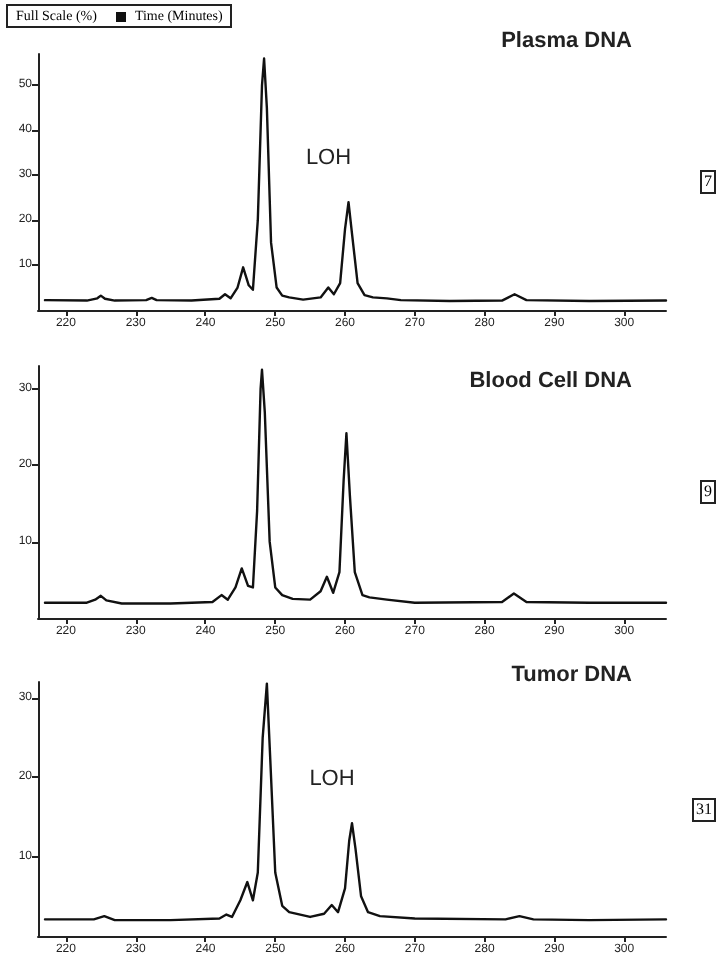 Image resolution: width=722 pixels, height=968 pixels. What do you see at coordinates (708, 492) in the screenshot?
I see `text: 9` at bounding box center [708, 492].